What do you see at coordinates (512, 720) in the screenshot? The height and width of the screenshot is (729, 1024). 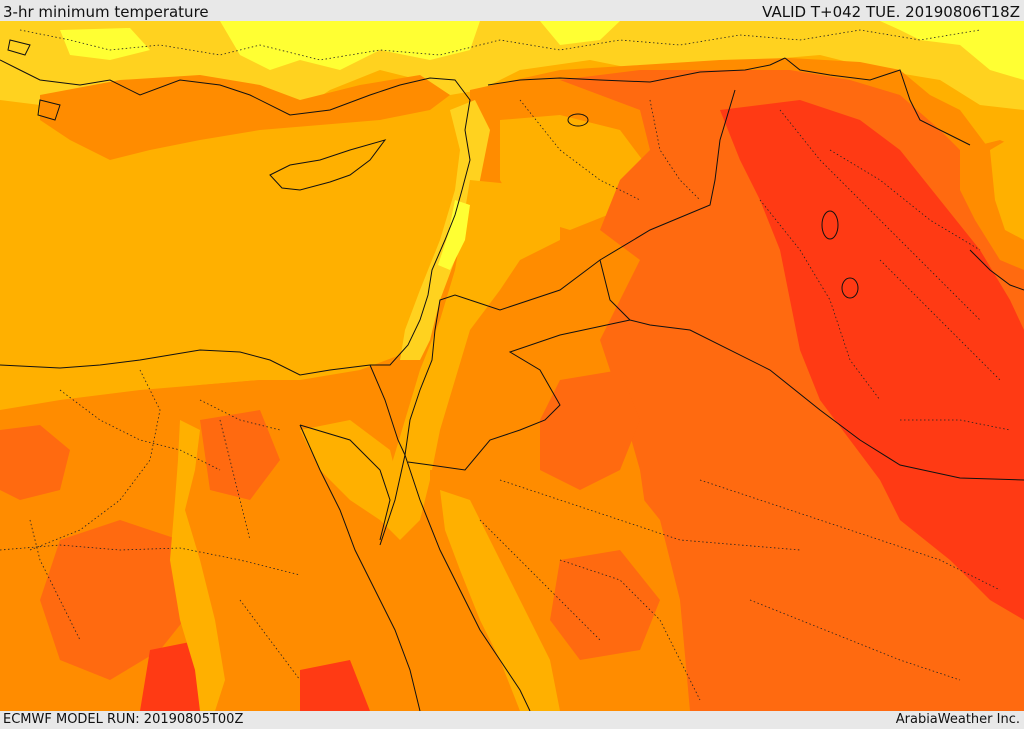 I see `bottom-bar` at bounding box center [512, 720].